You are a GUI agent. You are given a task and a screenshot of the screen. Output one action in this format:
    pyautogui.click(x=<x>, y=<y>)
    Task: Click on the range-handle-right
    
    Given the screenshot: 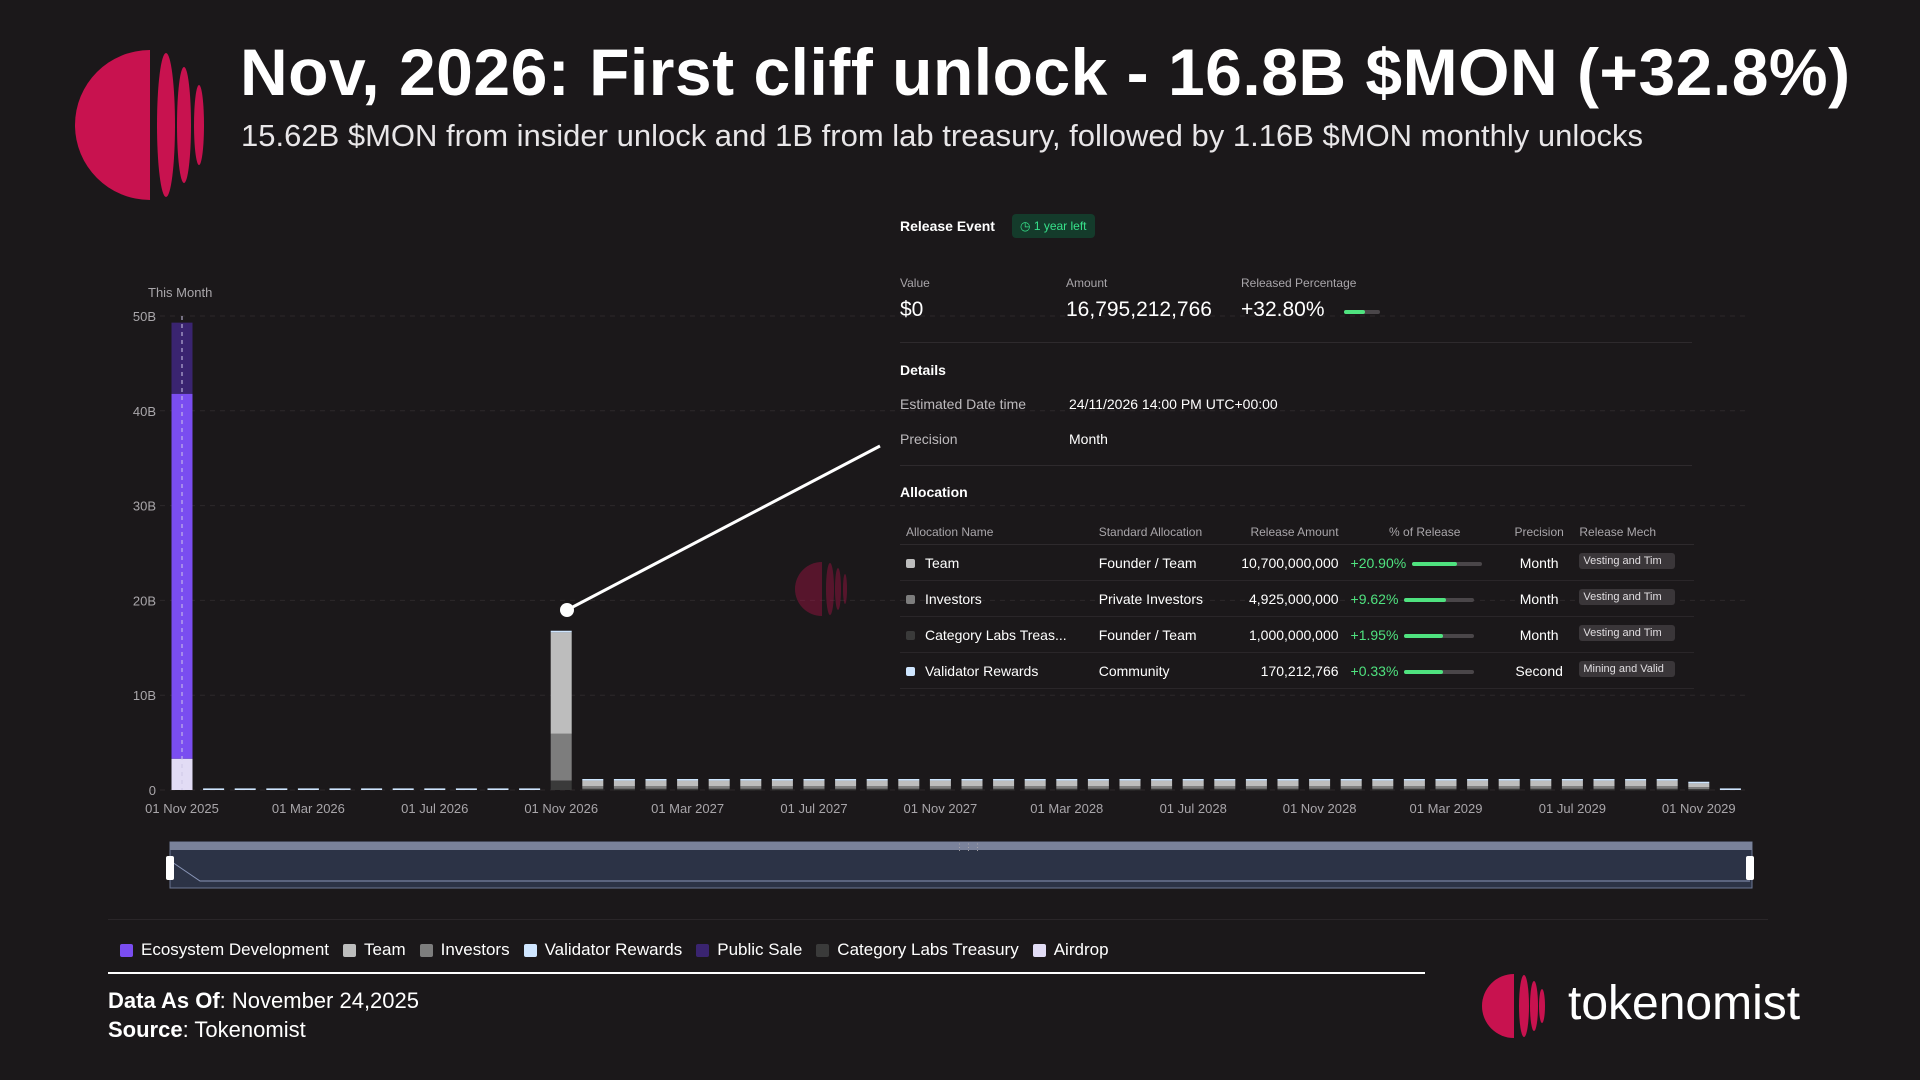 What is the action you would take?
    pyautogui.click(x=1750, y=868)
    